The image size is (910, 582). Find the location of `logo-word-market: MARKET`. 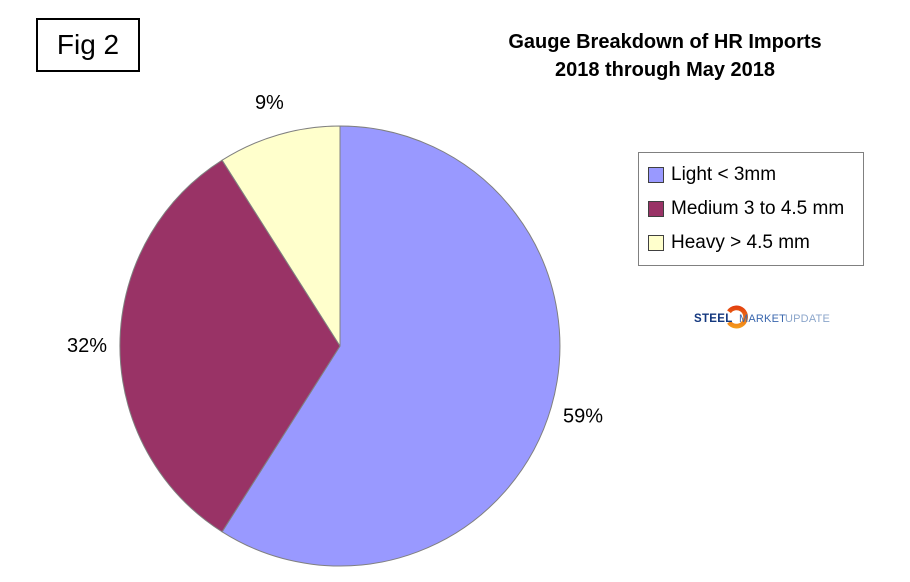

logo-word-market: MARKET is located at coordinates (762, 319).